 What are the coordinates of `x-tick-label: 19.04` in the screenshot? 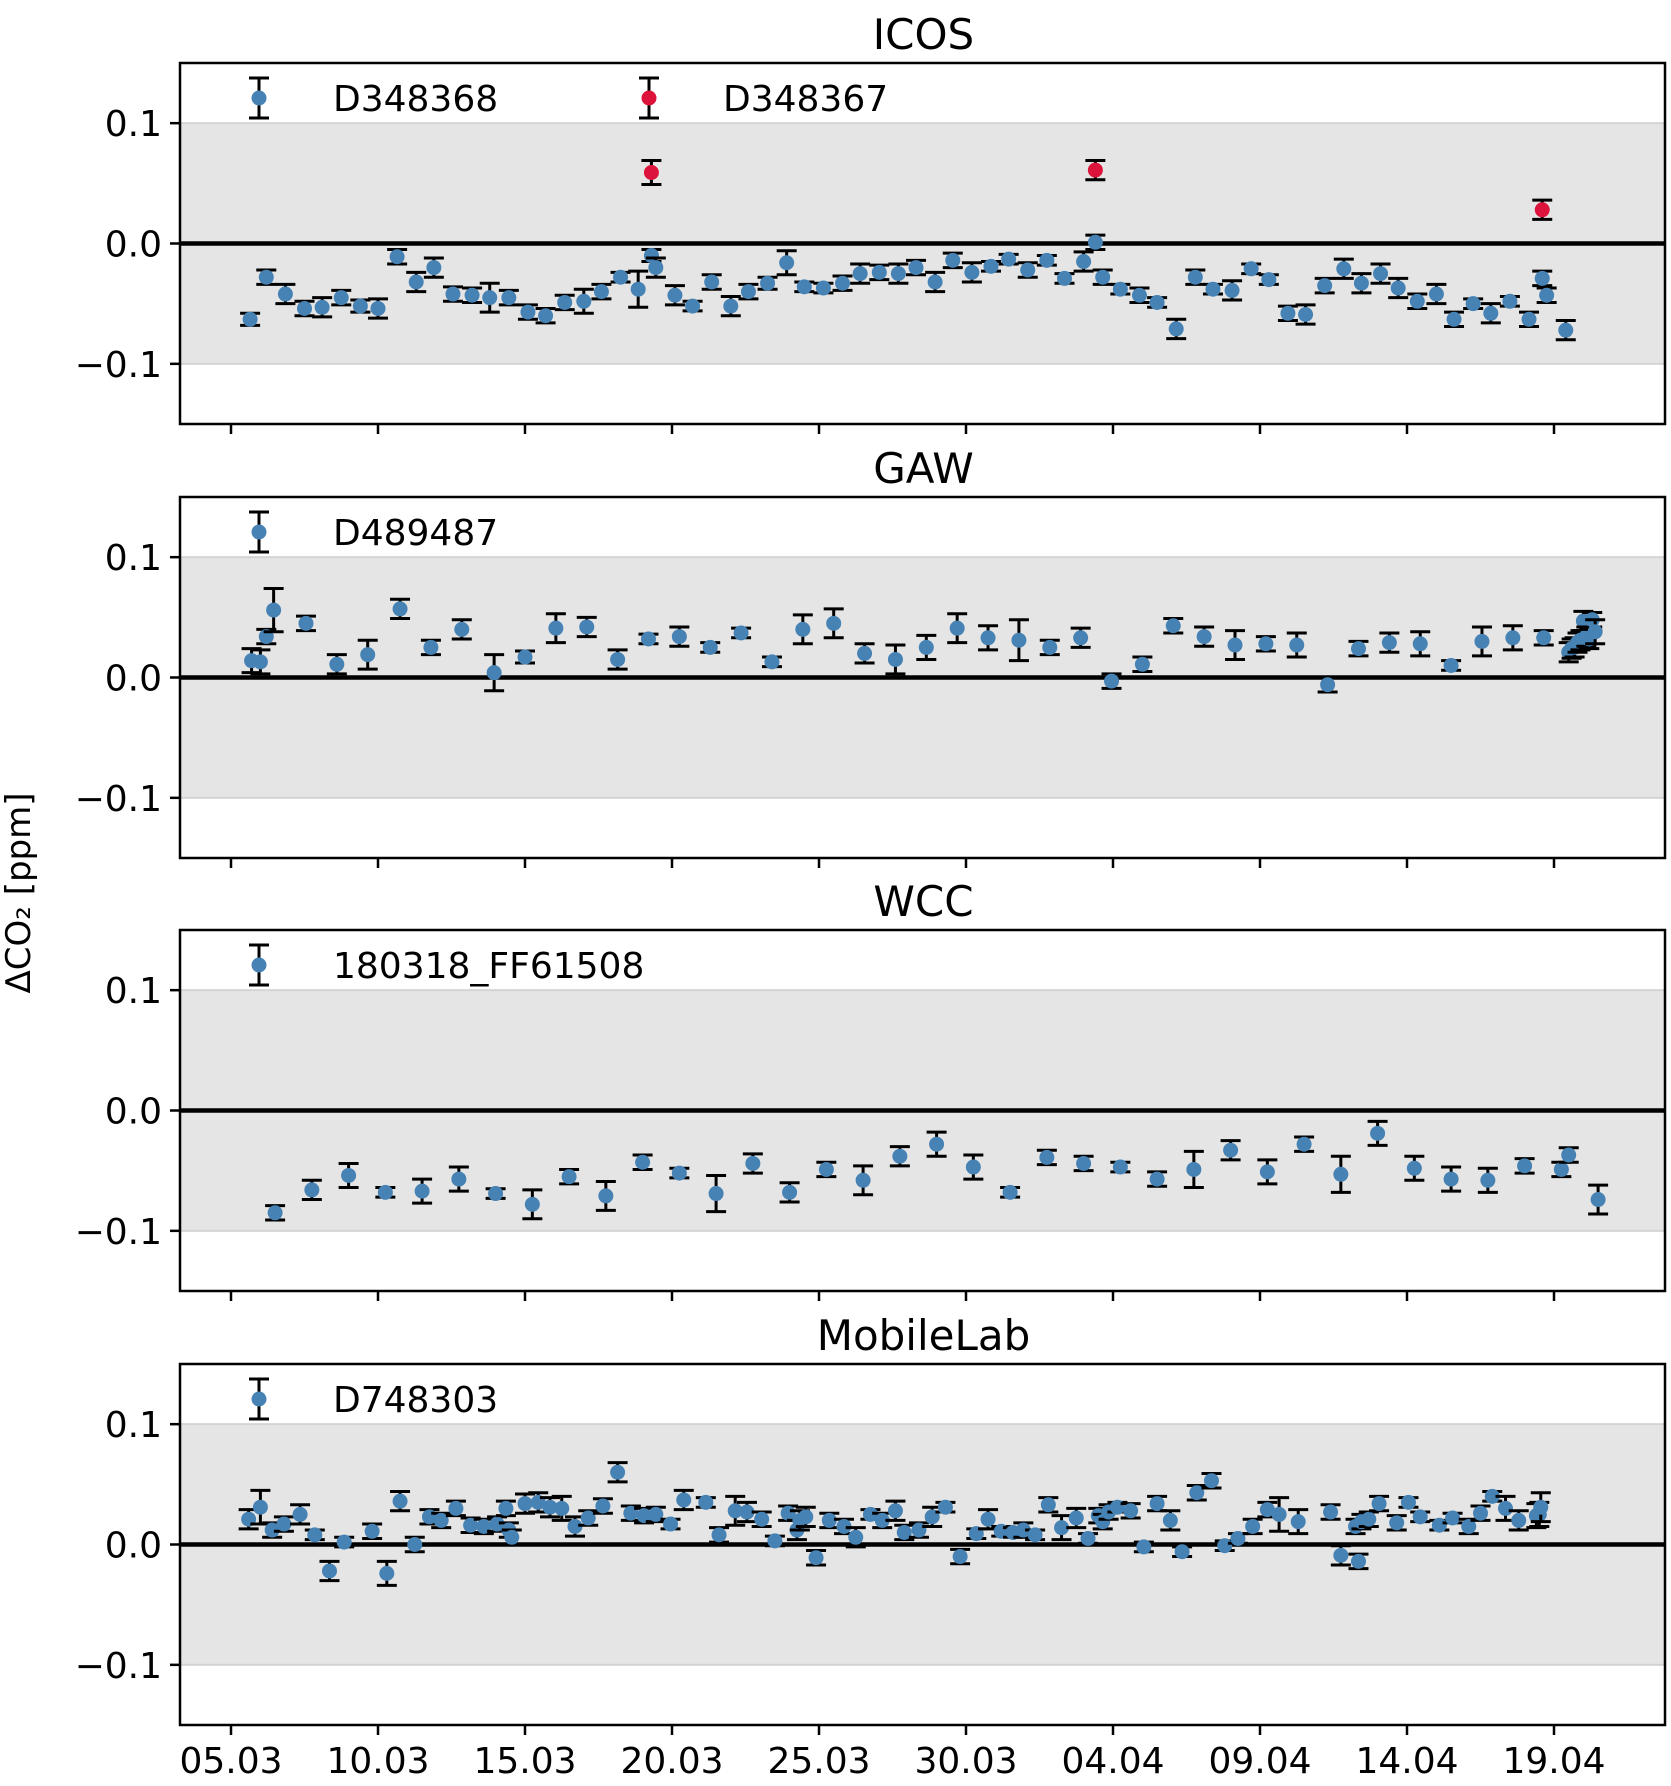 It's located at (1553, 1761).